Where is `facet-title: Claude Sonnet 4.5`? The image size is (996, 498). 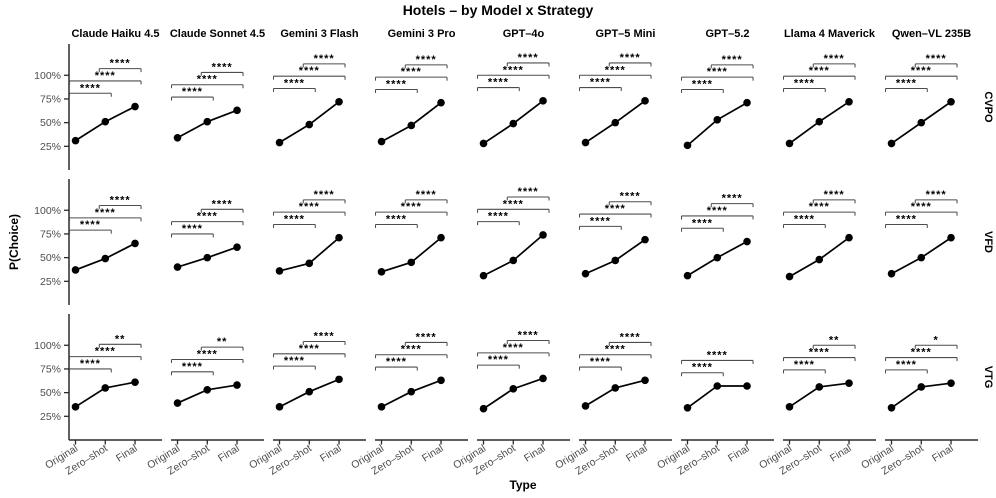 facet-title: Claude Sonnet 4.5 is located at coordinates (217, 34).